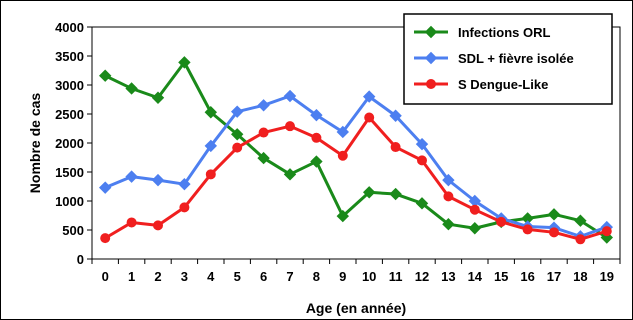  Describe the element at coordinates (369, 276) in the screenshot. I see `x-tick-label: 10` at that location.